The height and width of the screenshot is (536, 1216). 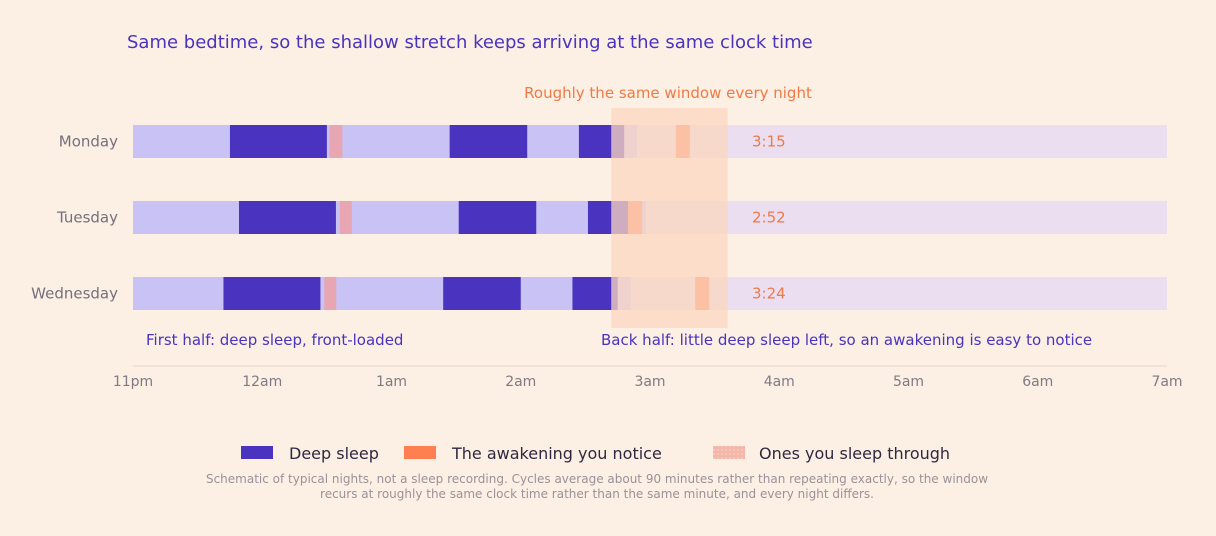 What do you see at coordinates (729, 452) in the screenshot?
I see `legend-swatch-brief` at bounding box center [729, 452].